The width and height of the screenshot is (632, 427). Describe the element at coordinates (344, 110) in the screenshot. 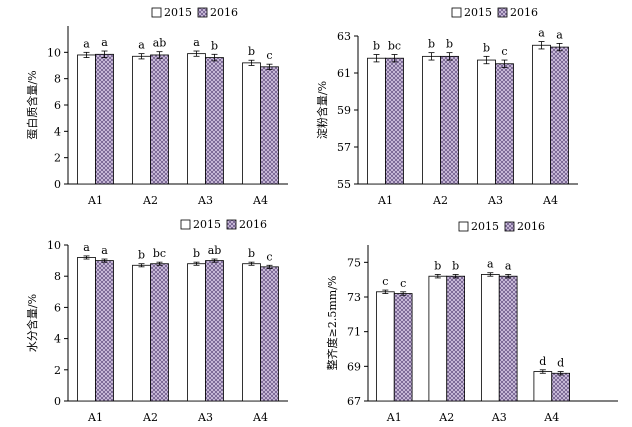

I see `y-tick-label: 59` at that location.